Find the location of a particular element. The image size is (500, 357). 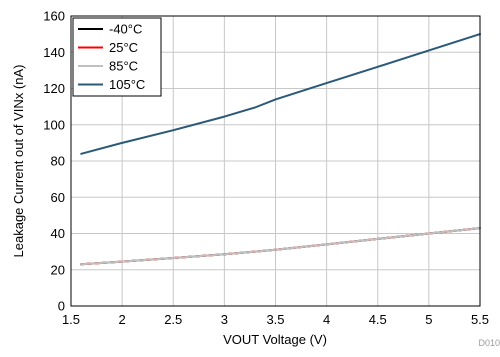

x-tick-label: 4.5 is located at coordinates (378, 319).